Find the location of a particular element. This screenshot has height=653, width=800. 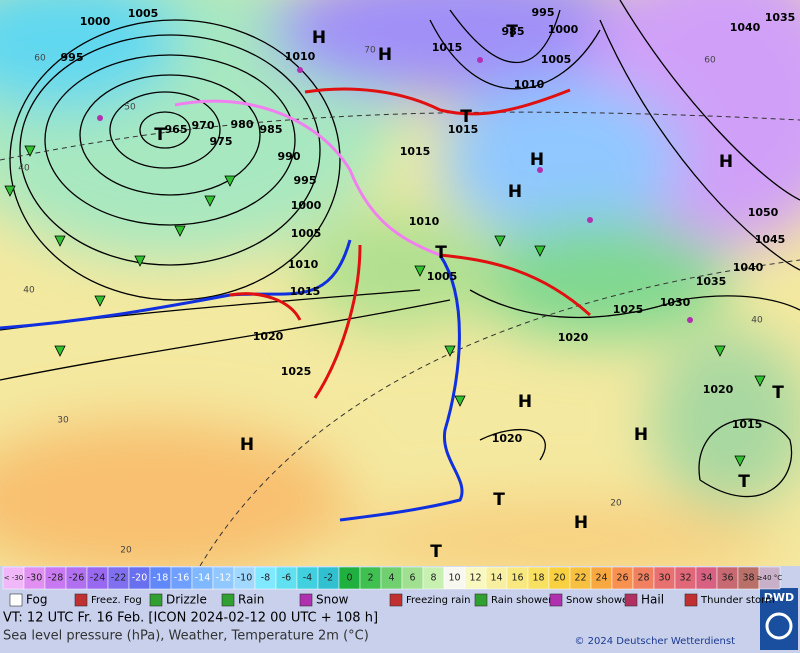

scale-label: -16 is located at coordinates (182, 578).